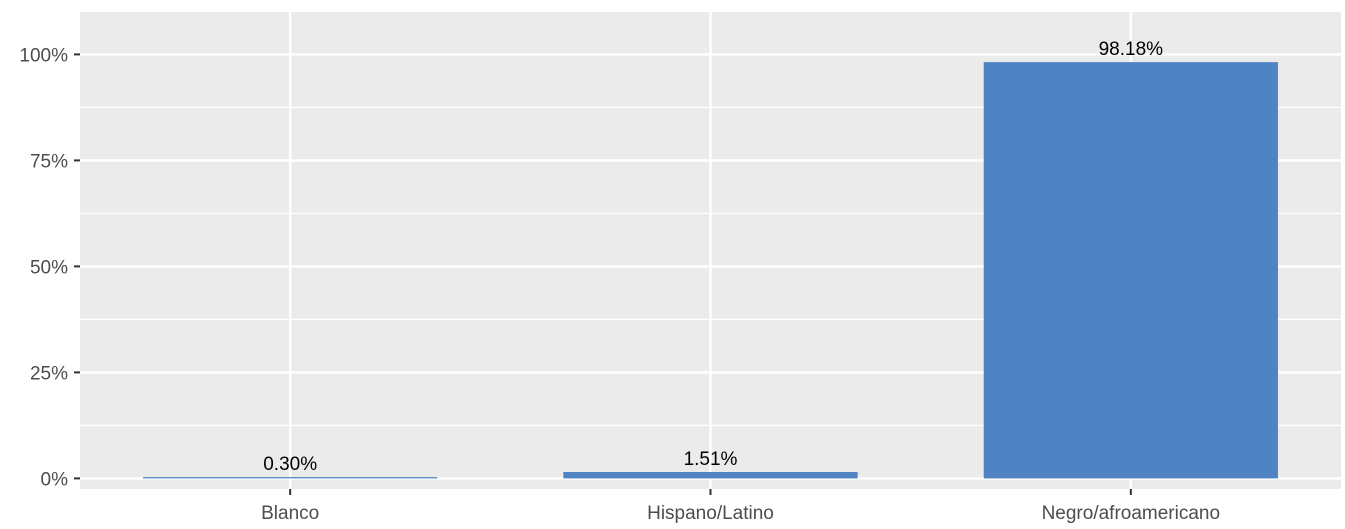 This screenshot has width=1345, height=529. I want to click on y-tick-label: 100%, so click(43, 55).